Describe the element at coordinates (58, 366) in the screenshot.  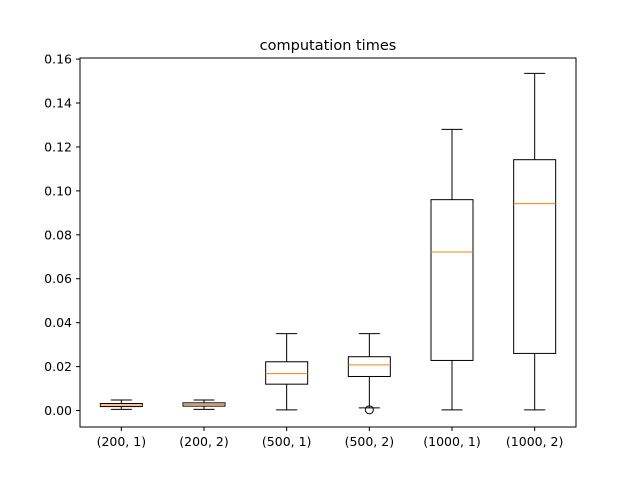
I see `y-tick-label: 0.02` at that location.